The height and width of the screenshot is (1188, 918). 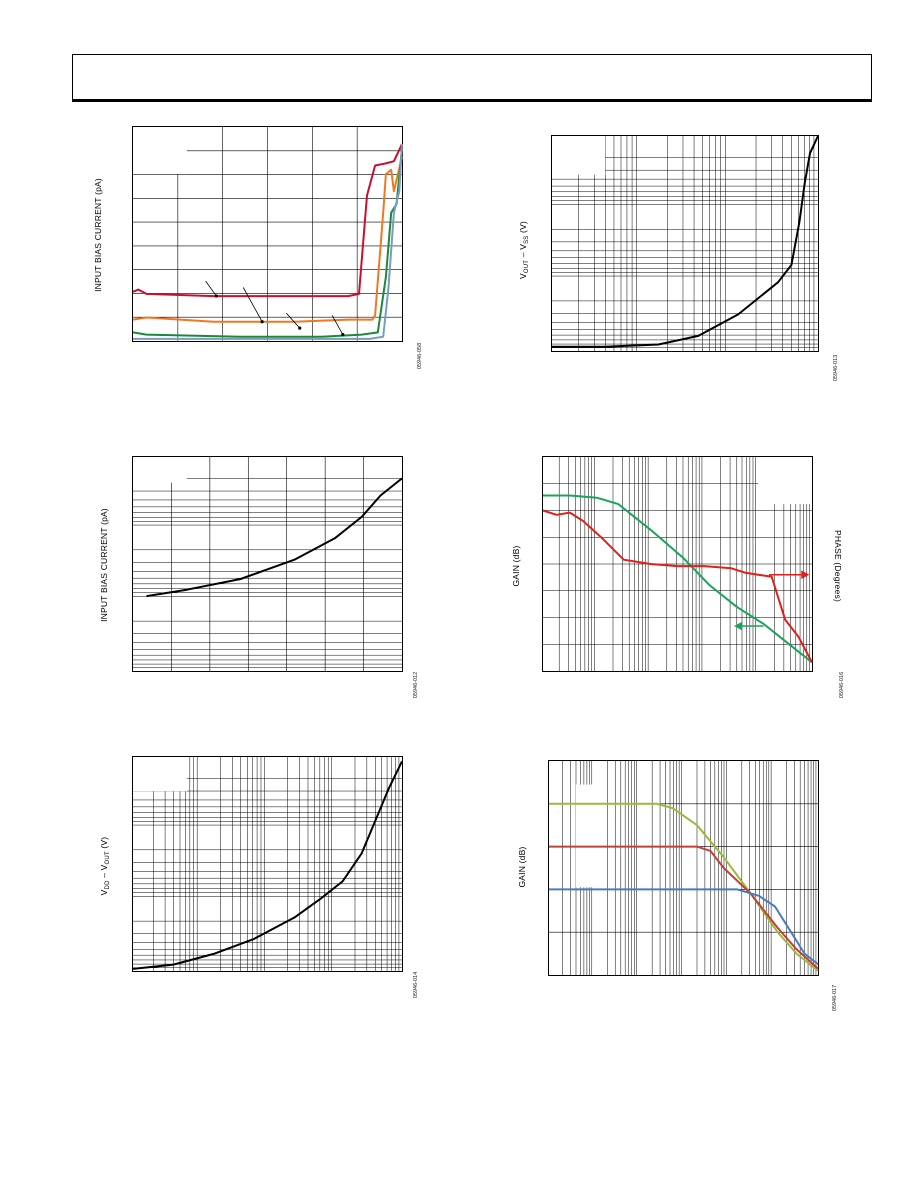 What do you see at coordinates (472, 78) in the screenshot?
I see `page-header-box` at bounding box center [472, 78].